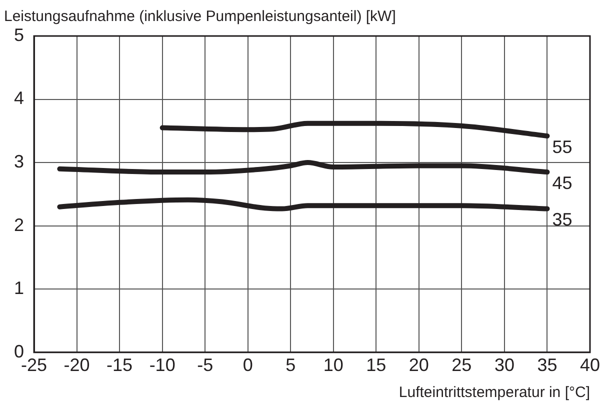 The width and height of the screenshot is (603, 410). I want to click on x-tick-label: 5, so click(291, 365).